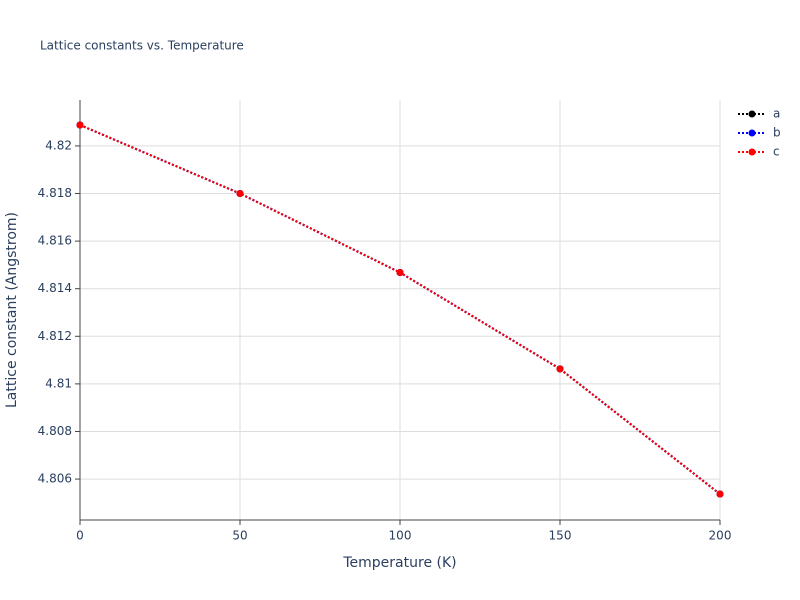  I want to click on x-tick-label: 200, so click(720, 536).